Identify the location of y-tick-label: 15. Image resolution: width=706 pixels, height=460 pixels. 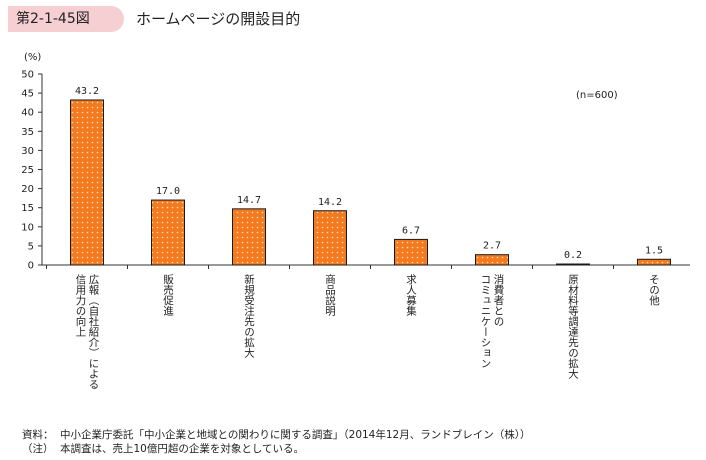
(27, 208).